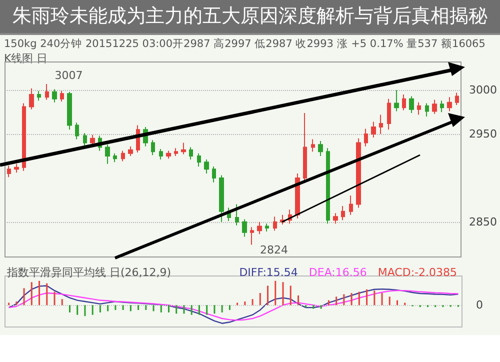 This screenshot has height=362, width=500. Describe the element at coordinates (68, 75) in the screenshot. I see `annotation: 3007` at that location.